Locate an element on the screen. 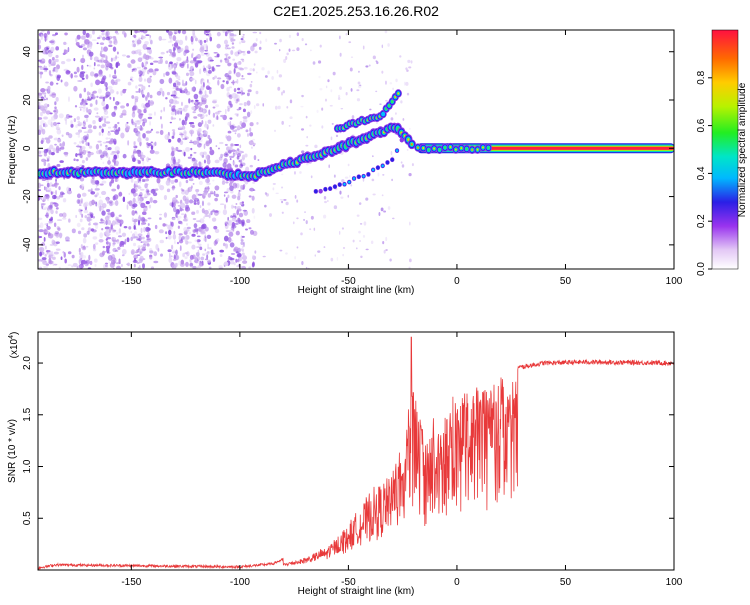 The height and width of the screenshot is (605, 750). colorbar-tick-label-3: 0.6 is located at coordinates (701, 125).